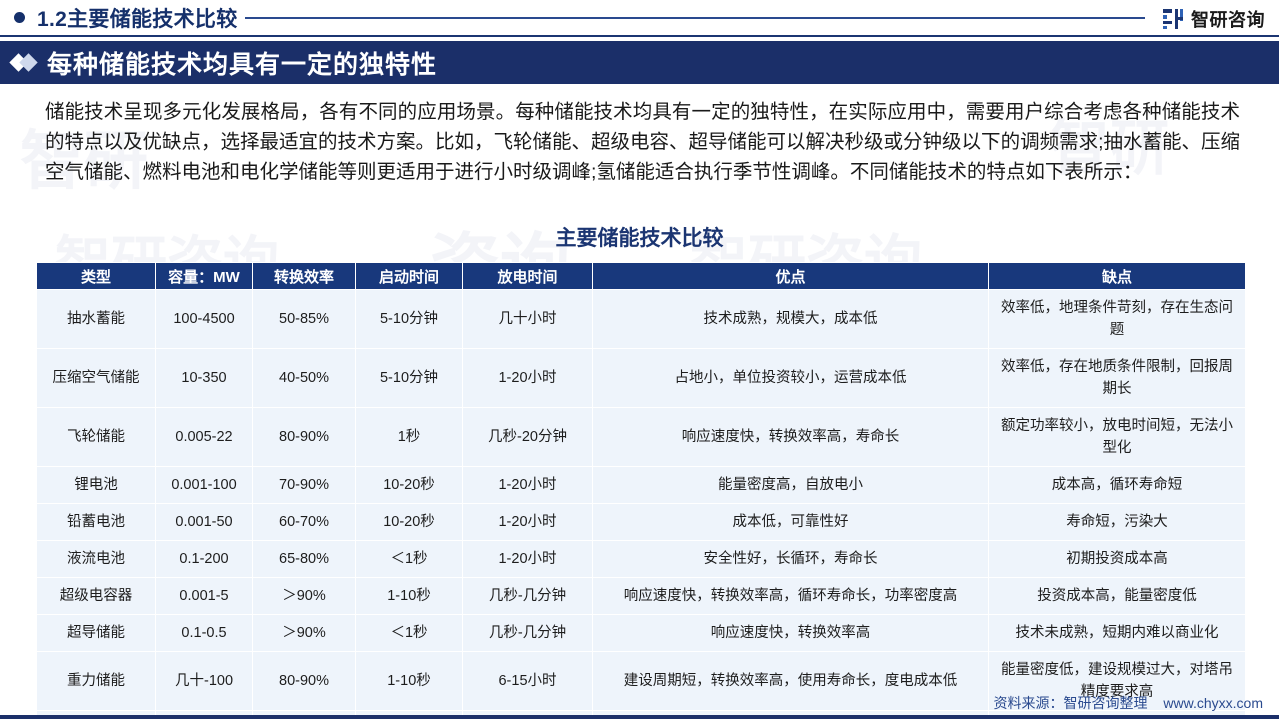  Describe the element at coordinates (790, 559) in the screenshot. I see `cell-advantages: 安全性好，长循环，寿命长` at that location.